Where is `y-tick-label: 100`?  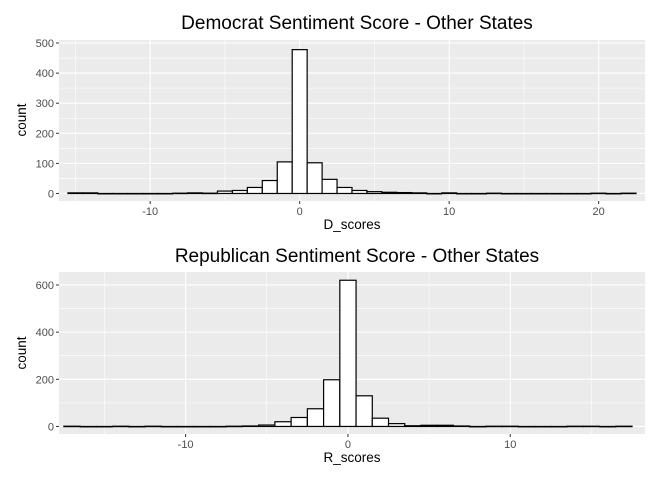 y-tick-label: 100 is located at coordinates (45, 164).